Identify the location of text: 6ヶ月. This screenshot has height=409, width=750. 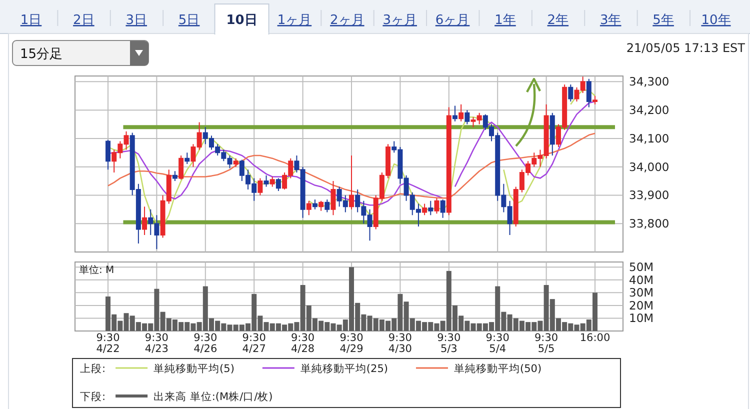
(452, 20).